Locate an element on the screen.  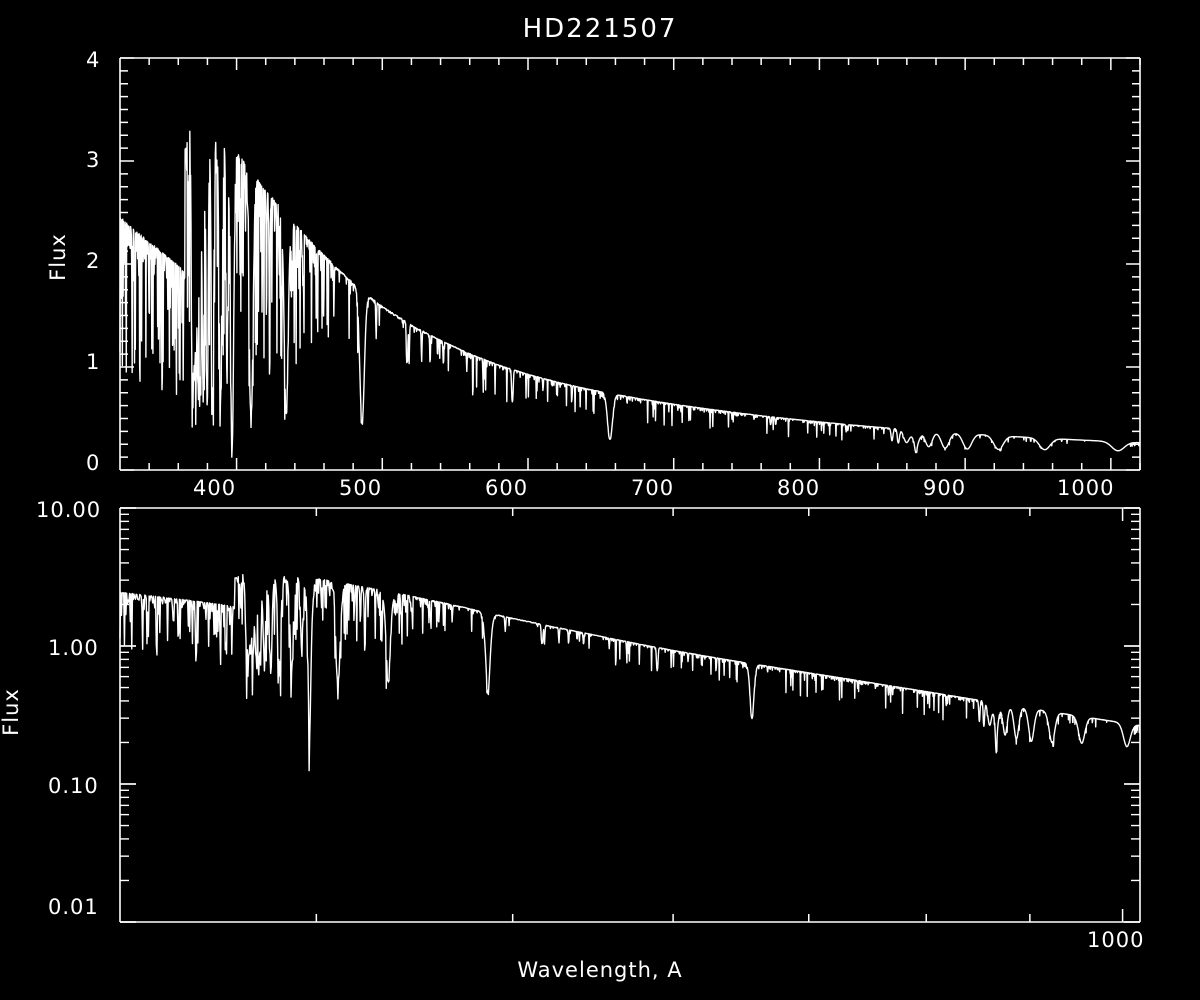
upper-xtick-600: 600 is located at coordinates (507, 488).